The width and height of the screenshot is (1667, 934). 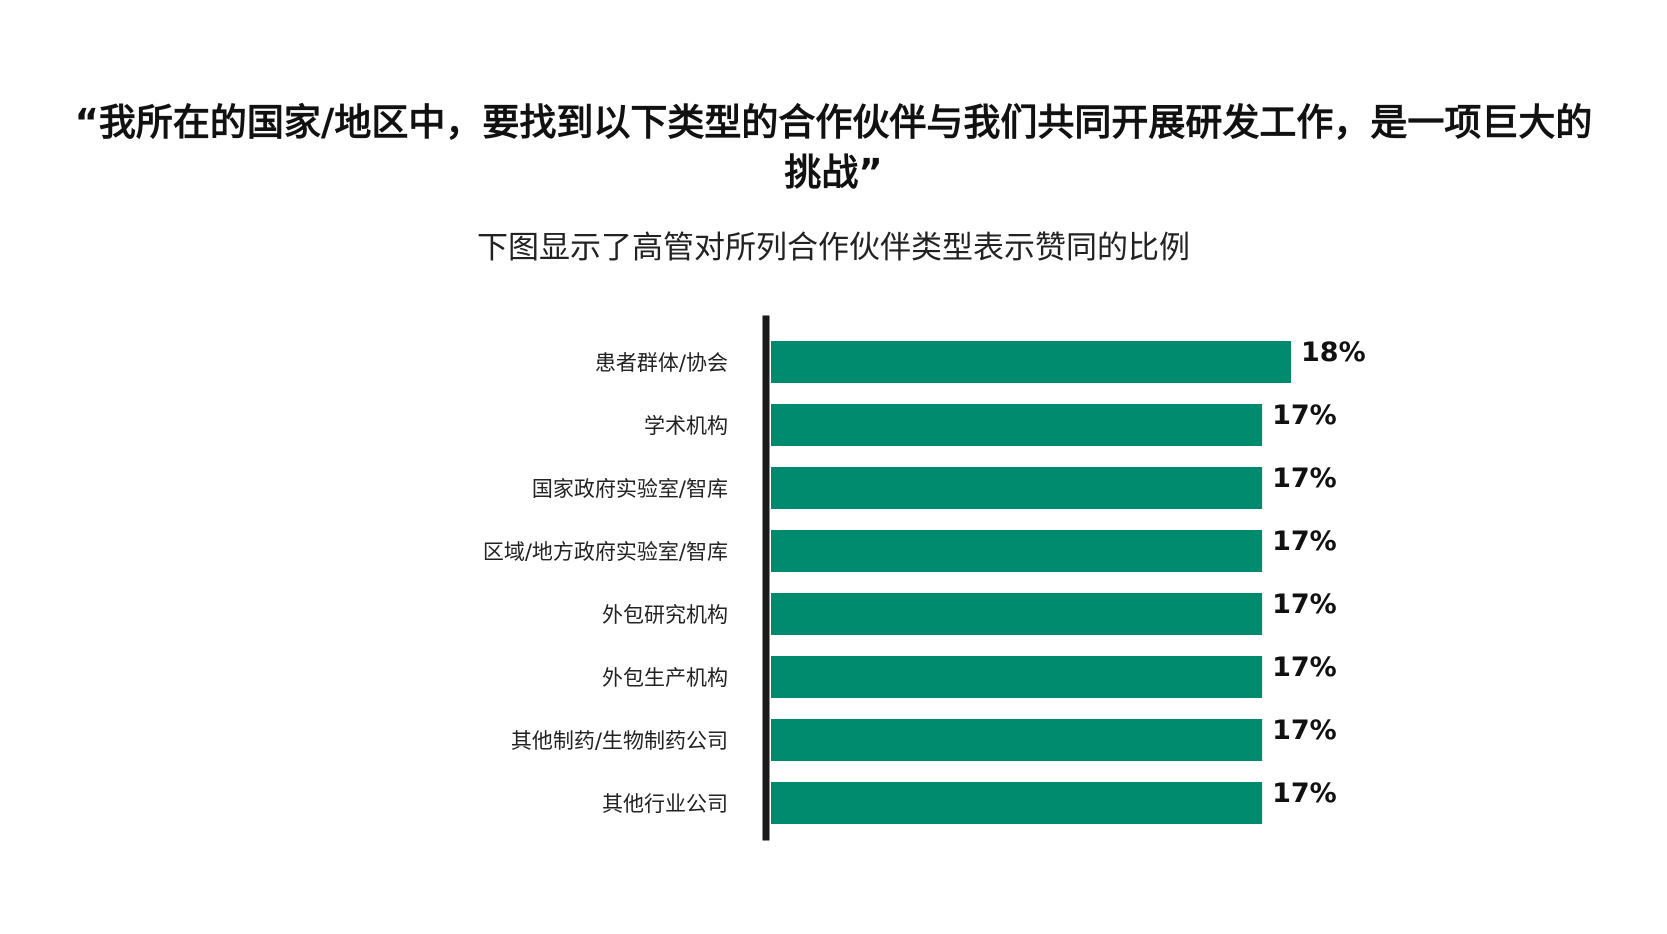 I want to click on category-label: 外包研究机构, so click(x=665, y=615).